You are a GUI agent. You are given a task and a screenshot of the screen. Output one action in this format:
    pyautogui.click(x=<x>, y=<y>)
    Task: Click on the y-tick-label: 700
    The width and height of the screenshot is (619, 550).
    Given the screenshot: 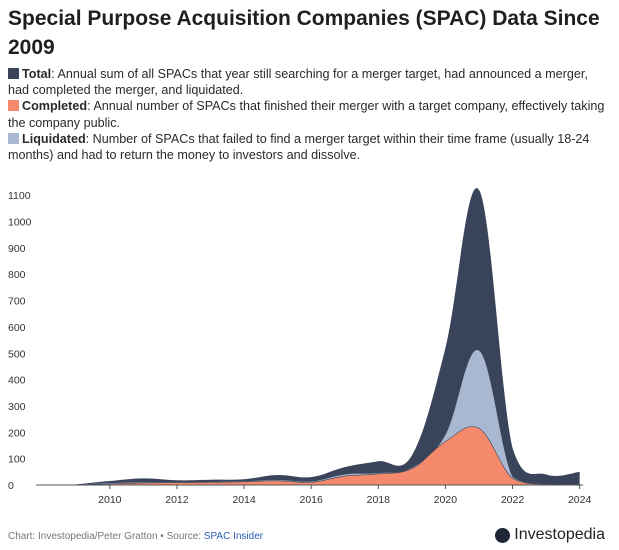 What is the action you would take?
    pyautogui.click(x=17, y=302)
    